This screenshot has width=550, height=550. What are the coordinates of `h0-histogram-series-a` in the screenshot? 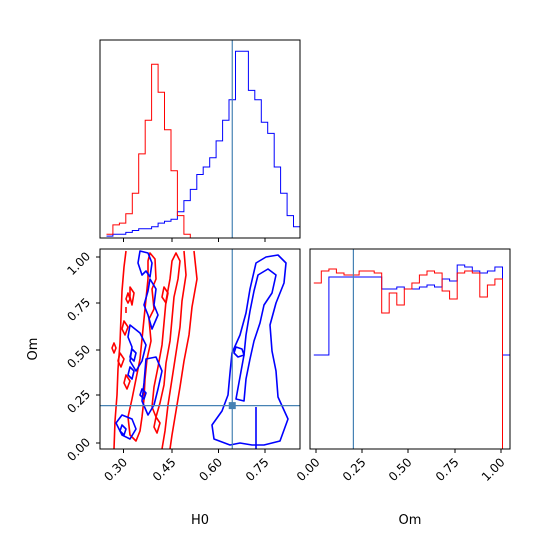 It's located at (203, 143).